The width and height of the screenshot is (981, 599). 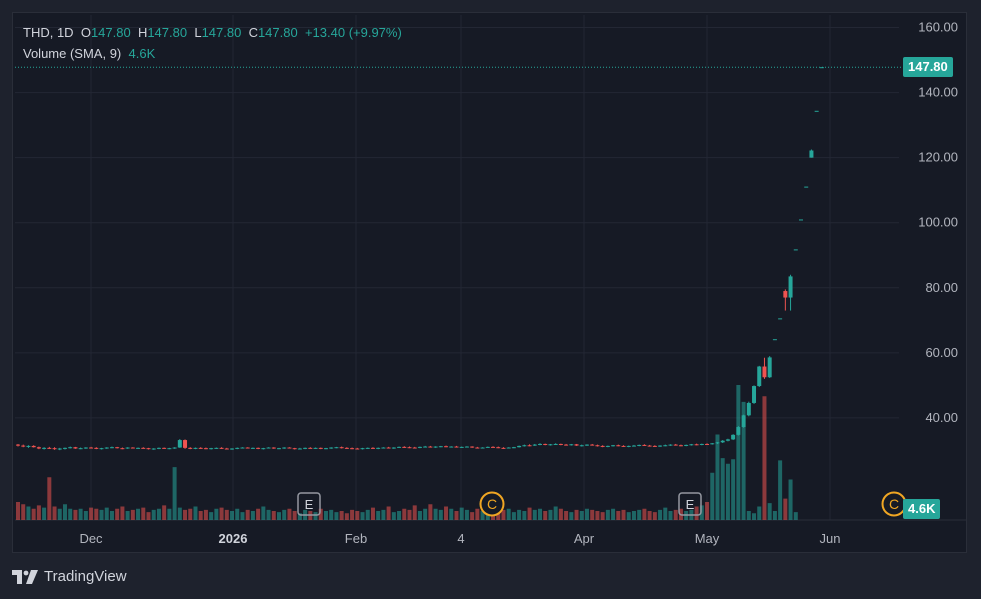 I want to click on x-tick-label: 4, so click(x=460, y=538).